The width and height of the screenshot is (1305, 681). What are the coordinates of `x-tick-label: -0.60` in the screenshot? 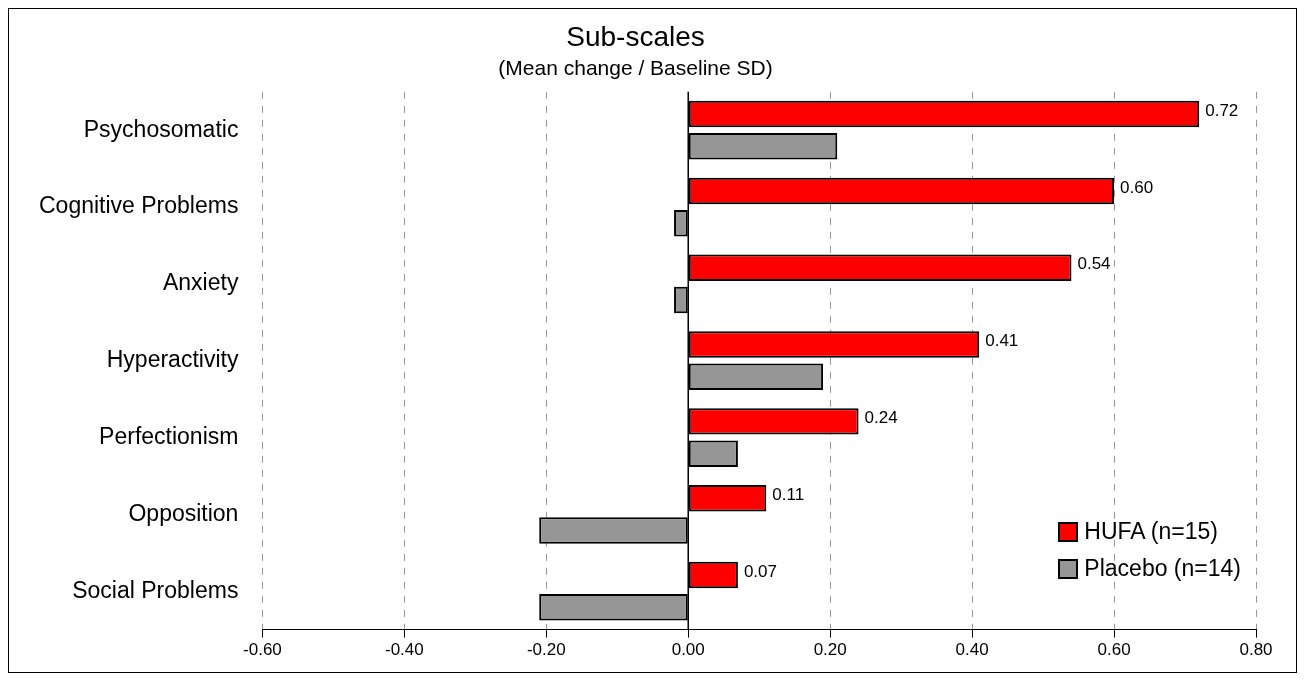 It's located at (262, 650).